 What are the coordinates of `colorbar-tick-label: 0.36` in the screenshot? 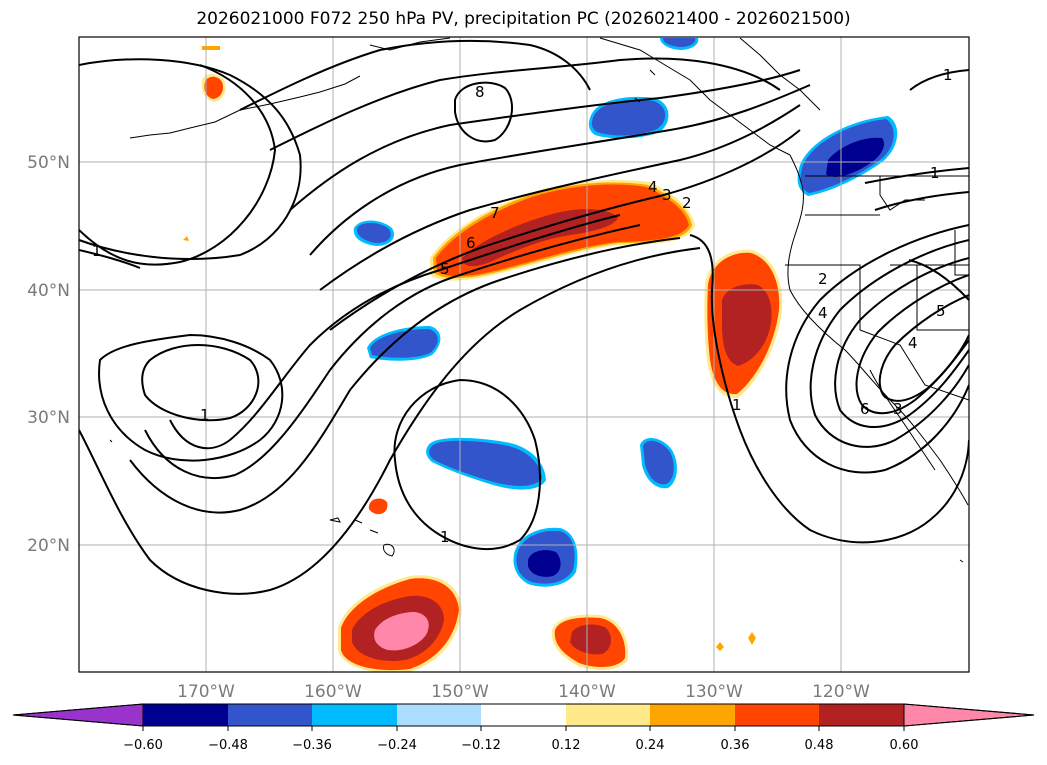 It's located at (735, 745).